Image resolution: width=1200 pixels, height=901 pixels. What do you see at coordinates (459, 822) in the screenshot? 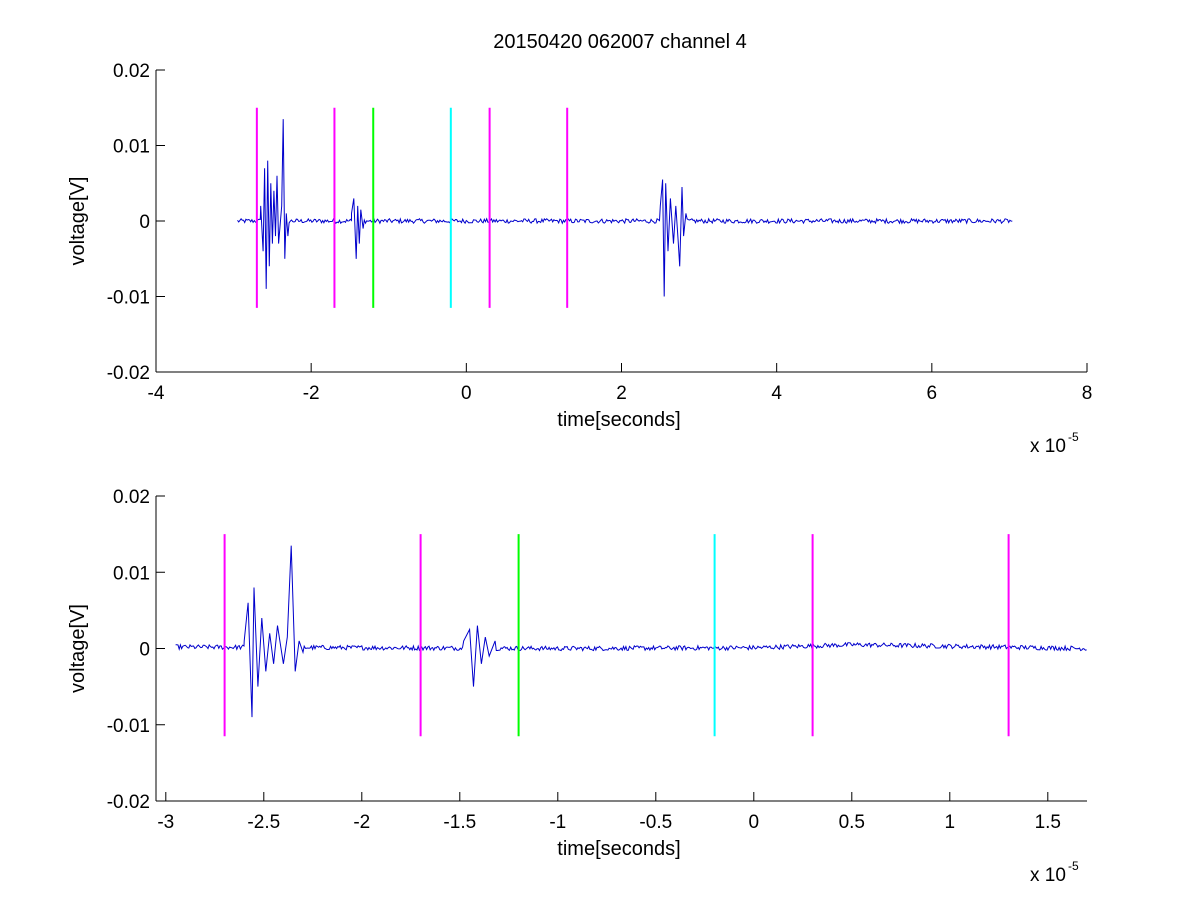
I see `bottom-x-tick-label: -1.5` at bounding box center [459, 822].